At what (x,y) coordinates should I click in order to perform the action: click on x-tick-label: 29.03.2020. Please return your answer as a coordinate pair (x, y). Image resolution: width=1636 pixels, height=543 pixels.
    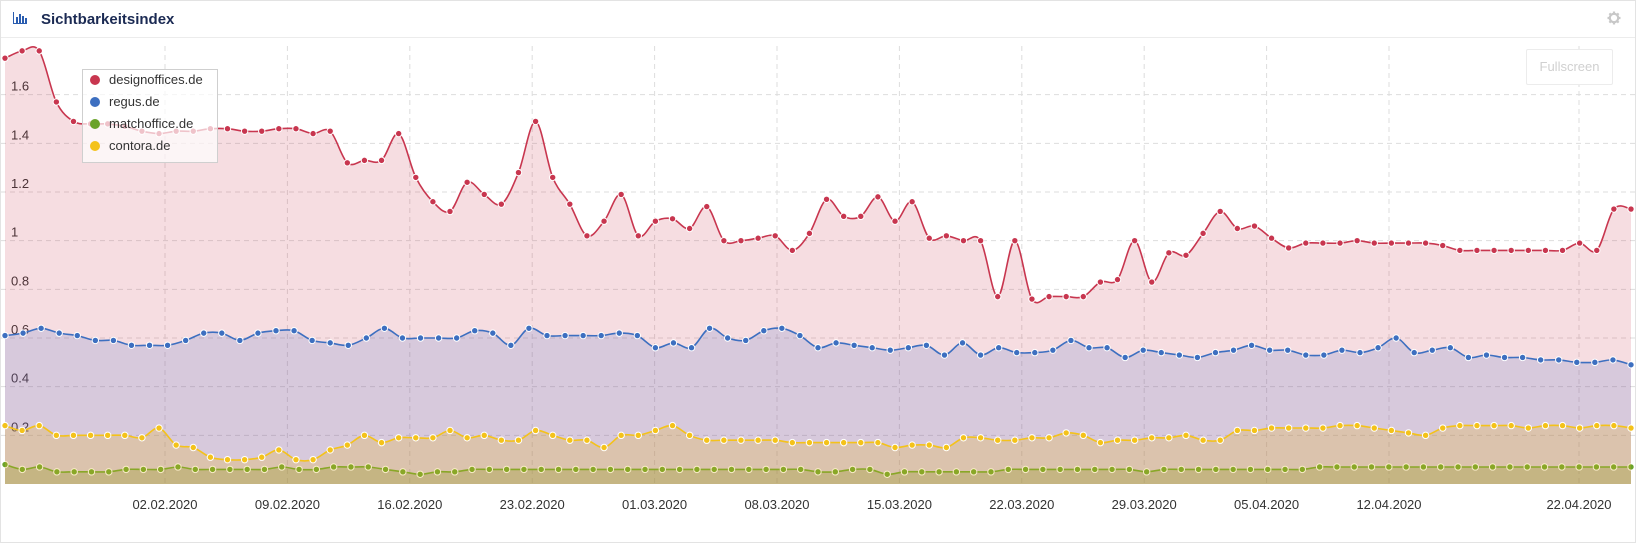
    Looking at the image, I should click on (1144, 504).